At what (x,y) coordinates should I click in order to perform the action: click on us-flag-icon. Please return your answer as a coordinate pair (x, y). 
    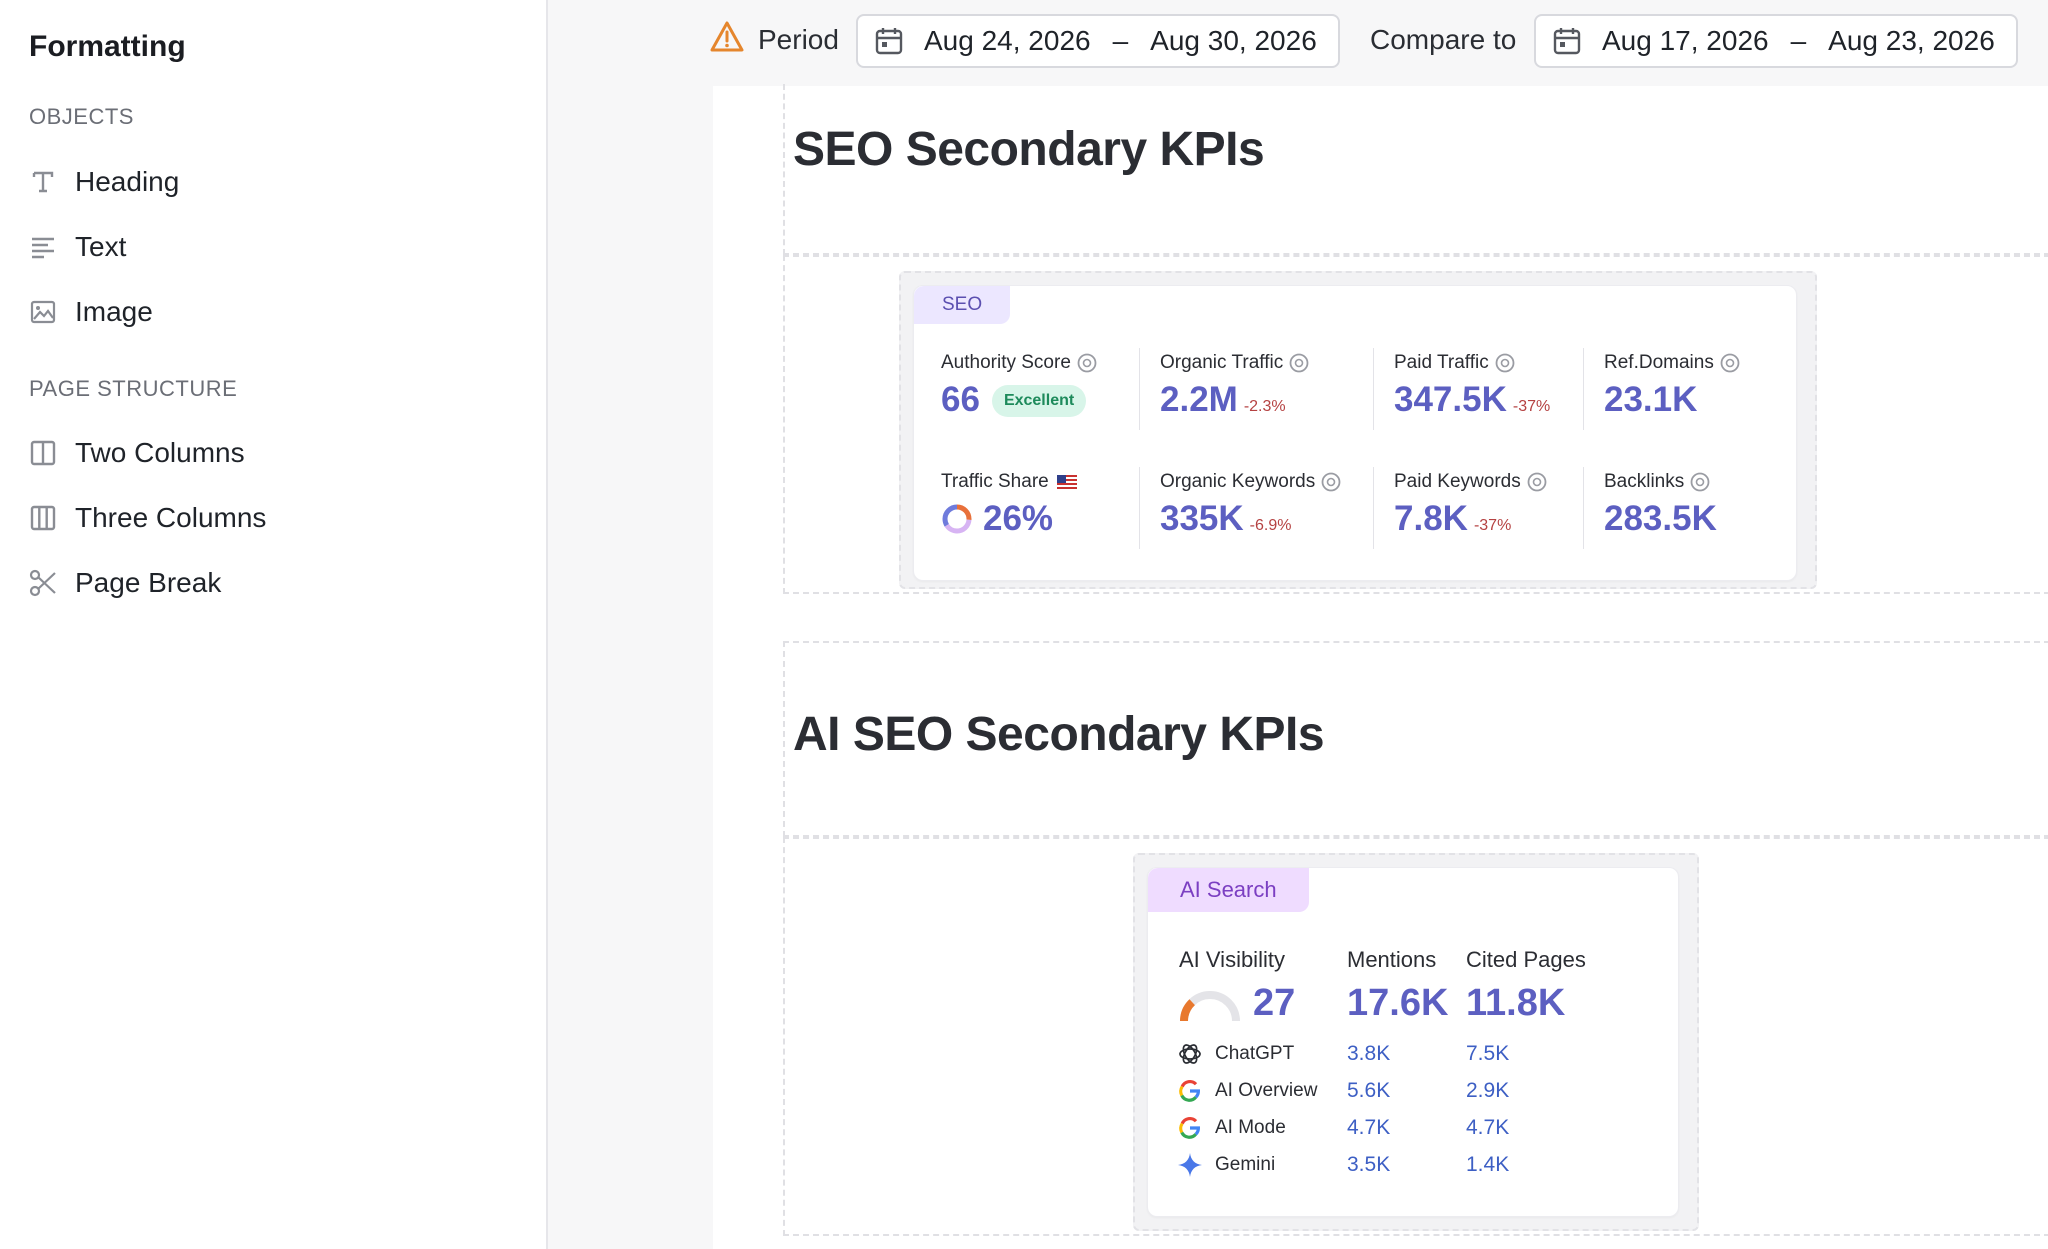
    Looking at the image, I should click on (1066, 482).